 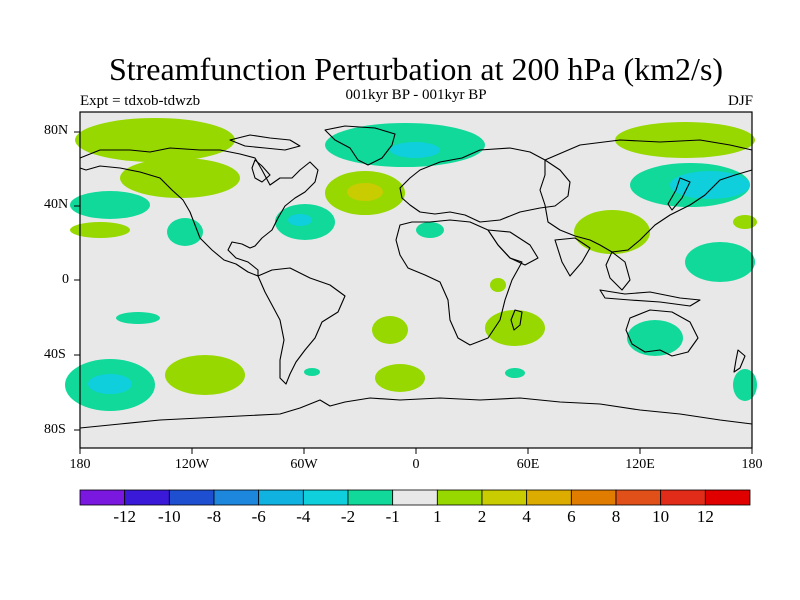 I want to click on patch-china, so click(x=612, y=232).